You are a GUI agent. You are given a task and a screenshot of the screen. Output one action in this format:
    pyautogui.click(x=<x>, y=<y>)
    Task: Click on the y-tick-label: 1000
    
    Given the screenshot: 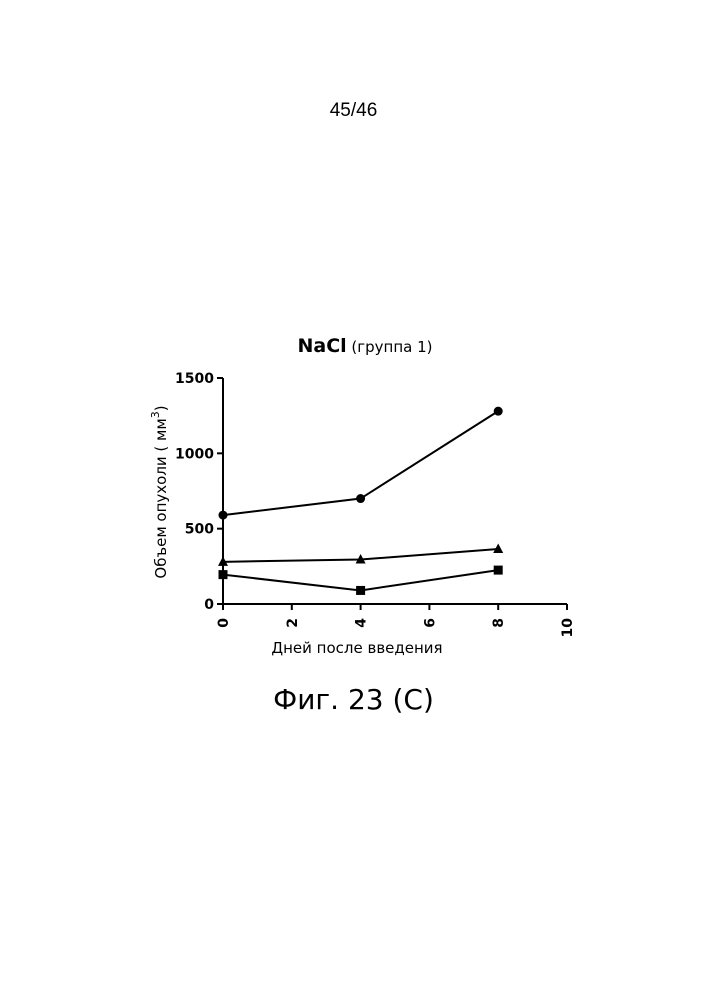 What is the action you would take?
    pyautogui.click(x=194, y=454)
    